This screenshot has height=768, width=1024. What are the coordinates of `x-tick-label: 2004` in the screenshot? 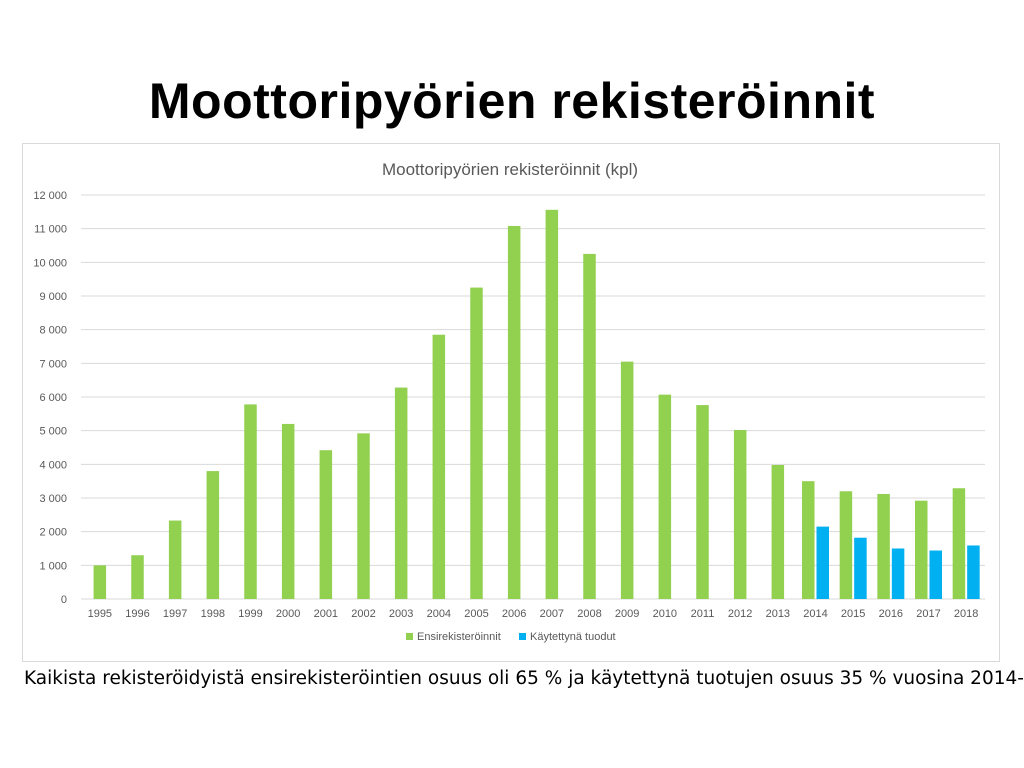 It's located at (439, 614).